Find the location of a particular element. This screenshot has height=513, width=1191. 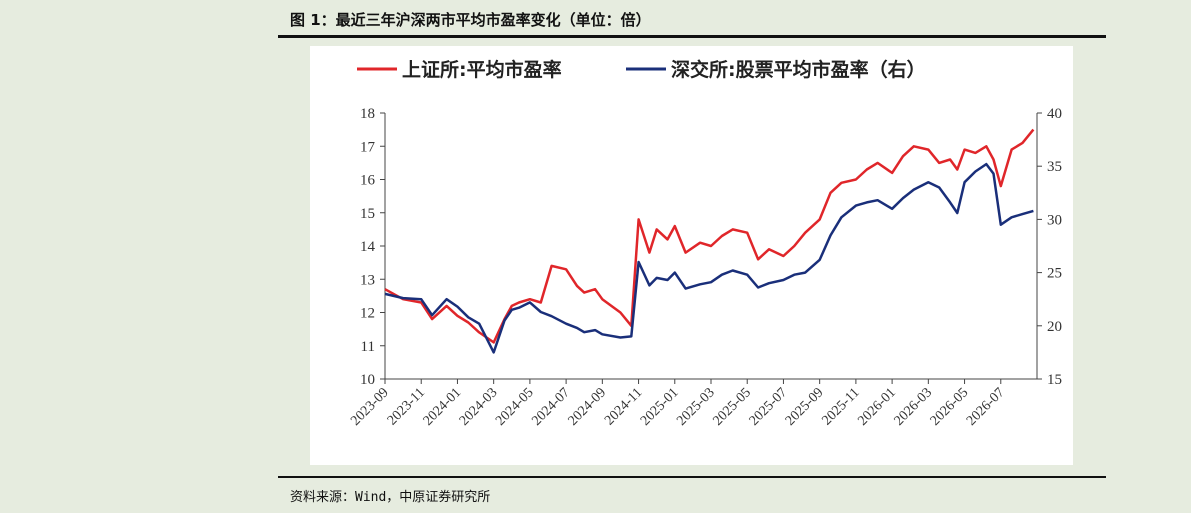

y-ticks-left: 10 11 12 13 14 15 16 17 18 is located at coordinates (372, 247).